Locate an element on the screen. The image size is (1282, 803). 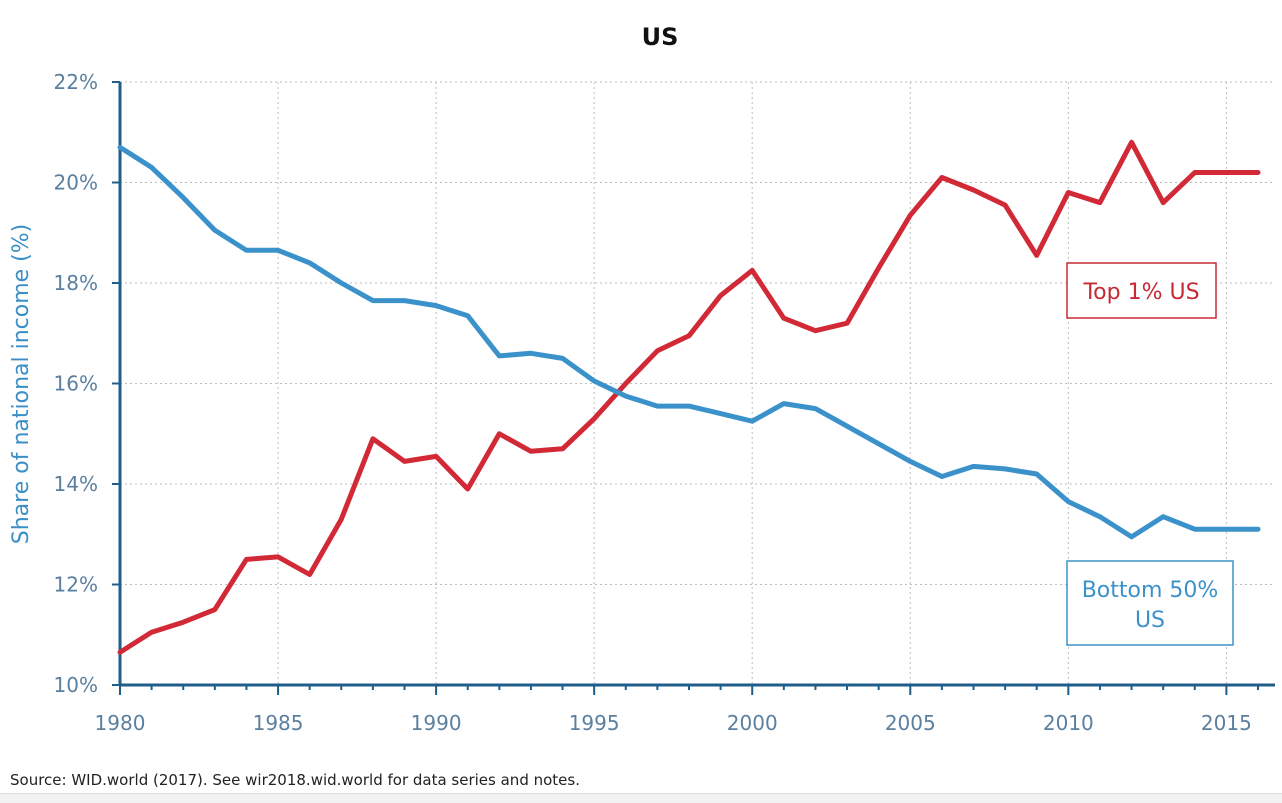
background-window-strip is located at coordinates (641, 798).